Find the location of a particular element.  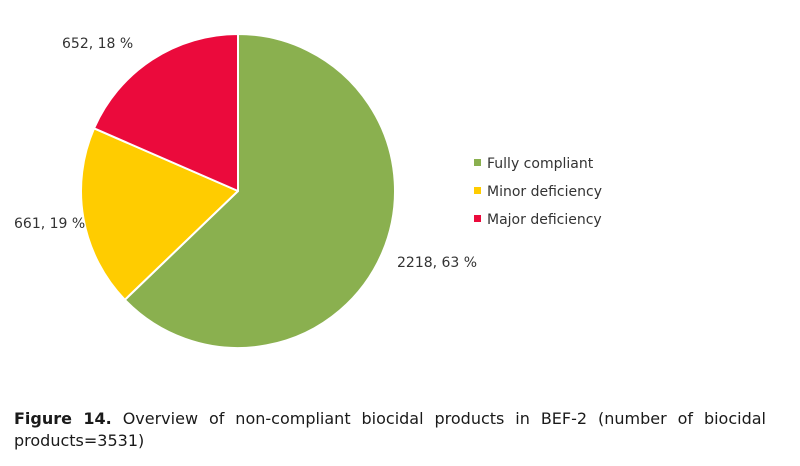

legend-swatch-minor-deficiency is located at coordinates (477, 190).